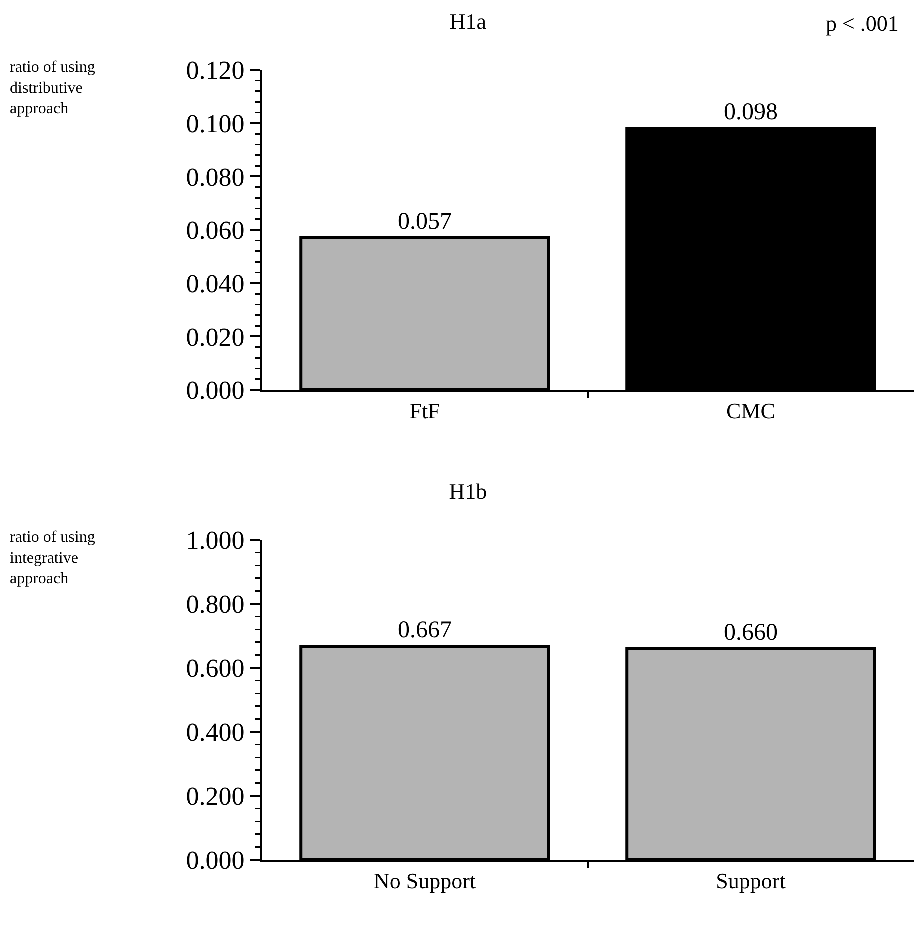 The width and height of the screenshot is (918, 933). Describe the element at coordinates (751, 411) in the screenshot. I see `x-tick-label: CMC` at that location.